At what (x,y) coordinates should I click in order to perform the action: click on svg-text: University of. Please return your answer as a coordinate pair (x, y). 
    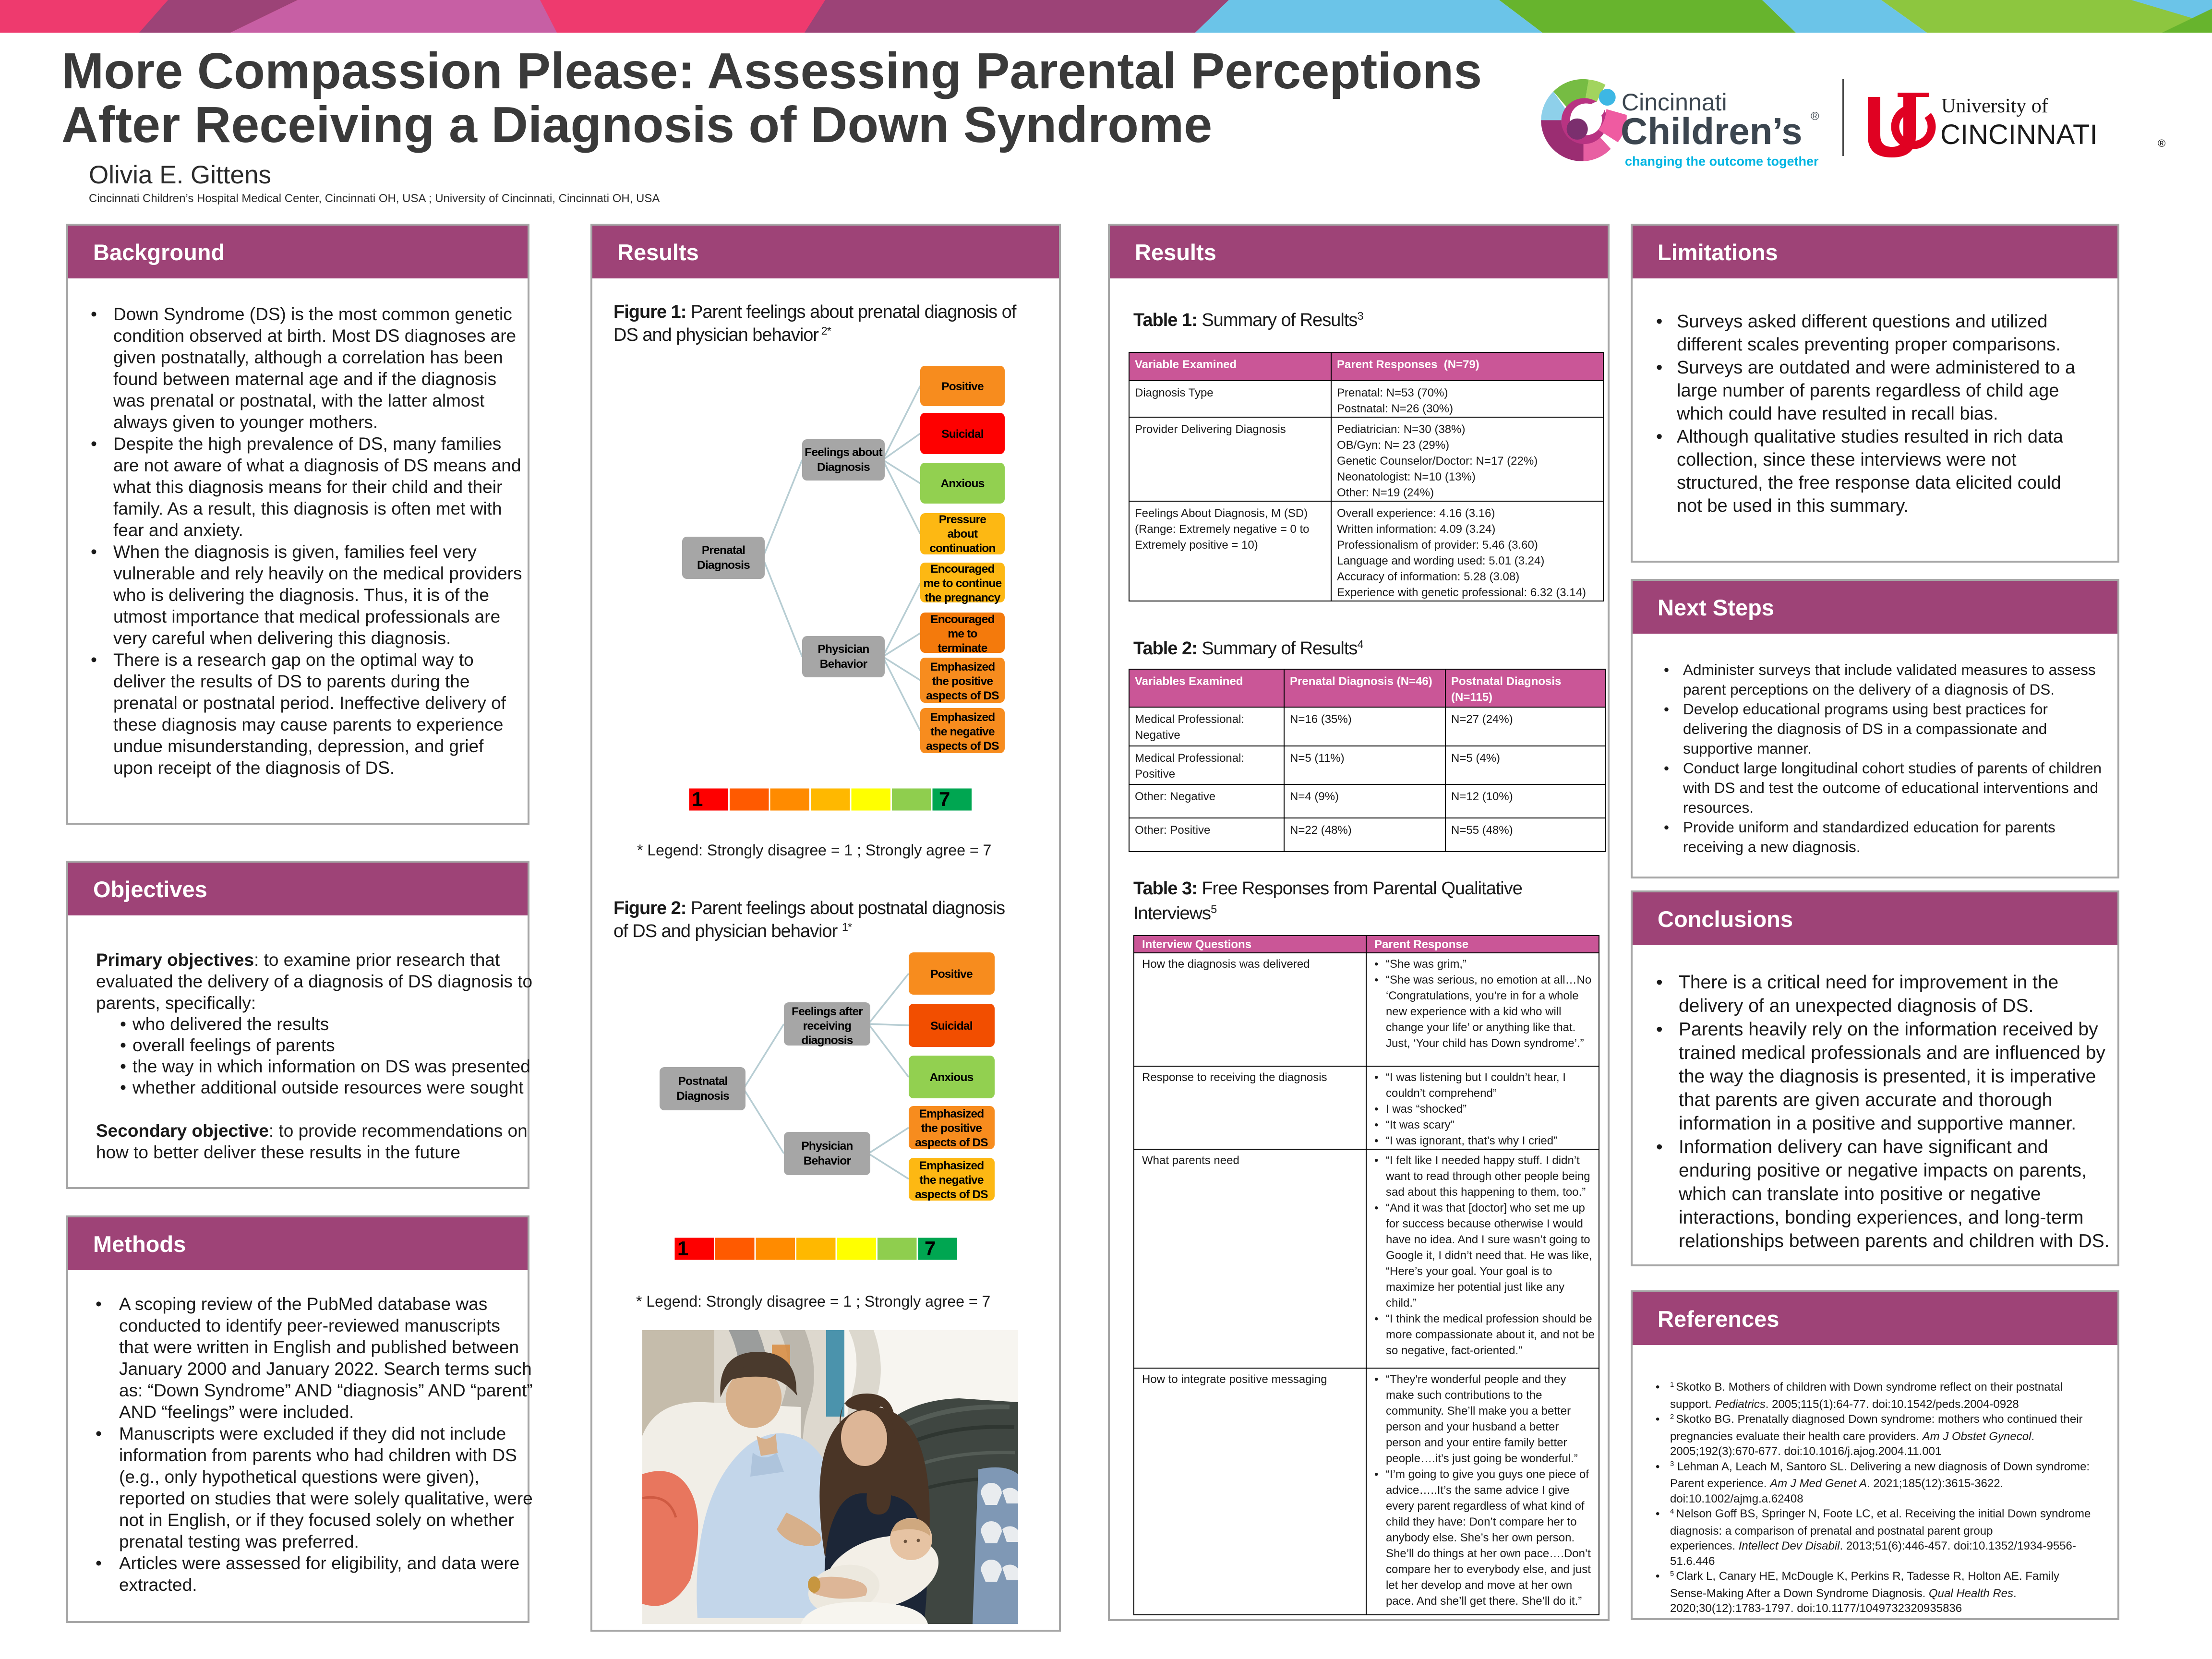
    Looking at the image, I should click on (1994, 106).